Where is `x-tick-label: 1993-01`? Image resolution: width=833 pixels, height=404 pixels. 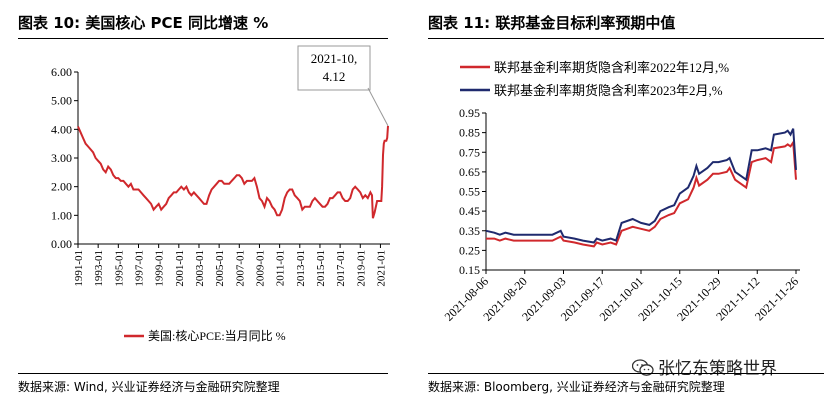 x-tick-label: 1993-01 is located at coordinates (99, 268).